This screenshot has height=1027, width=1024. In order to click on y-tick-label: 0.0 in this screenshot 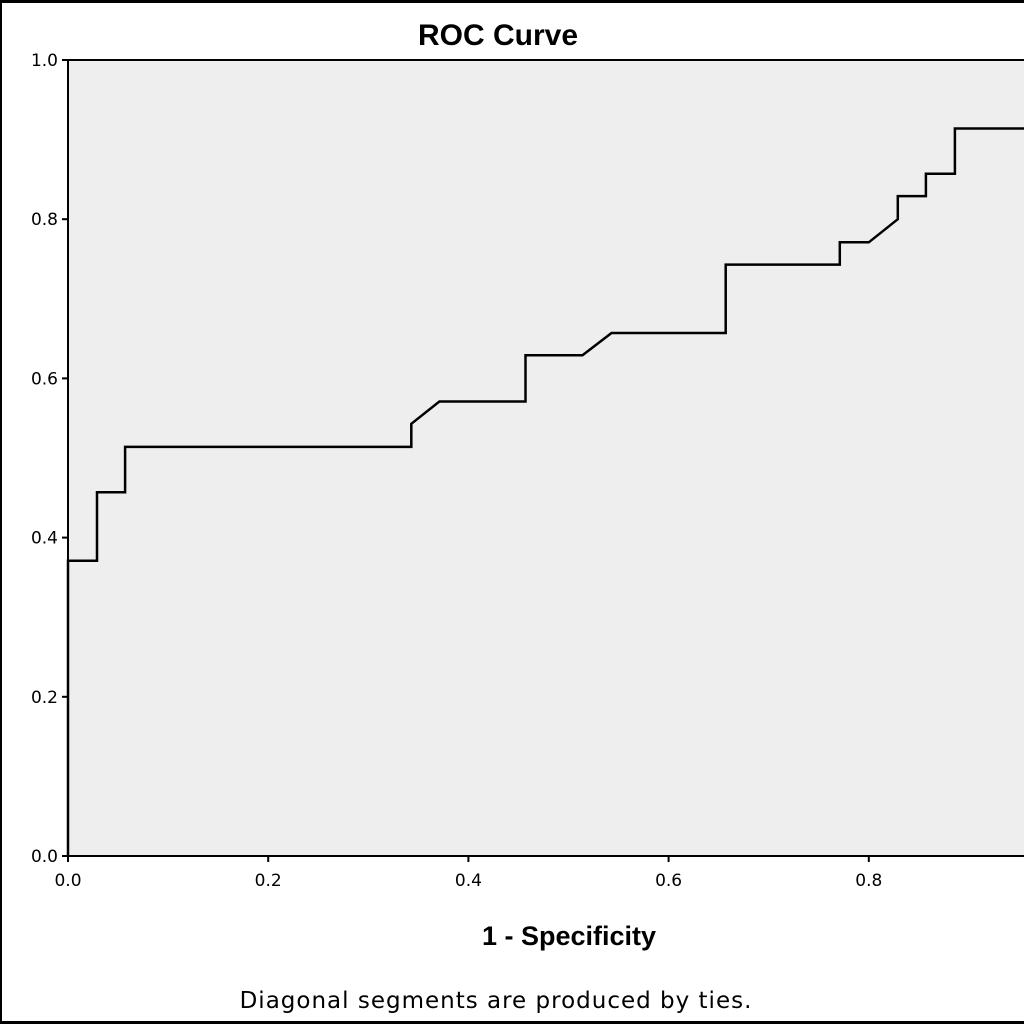, I will do `click(44, 857)`.